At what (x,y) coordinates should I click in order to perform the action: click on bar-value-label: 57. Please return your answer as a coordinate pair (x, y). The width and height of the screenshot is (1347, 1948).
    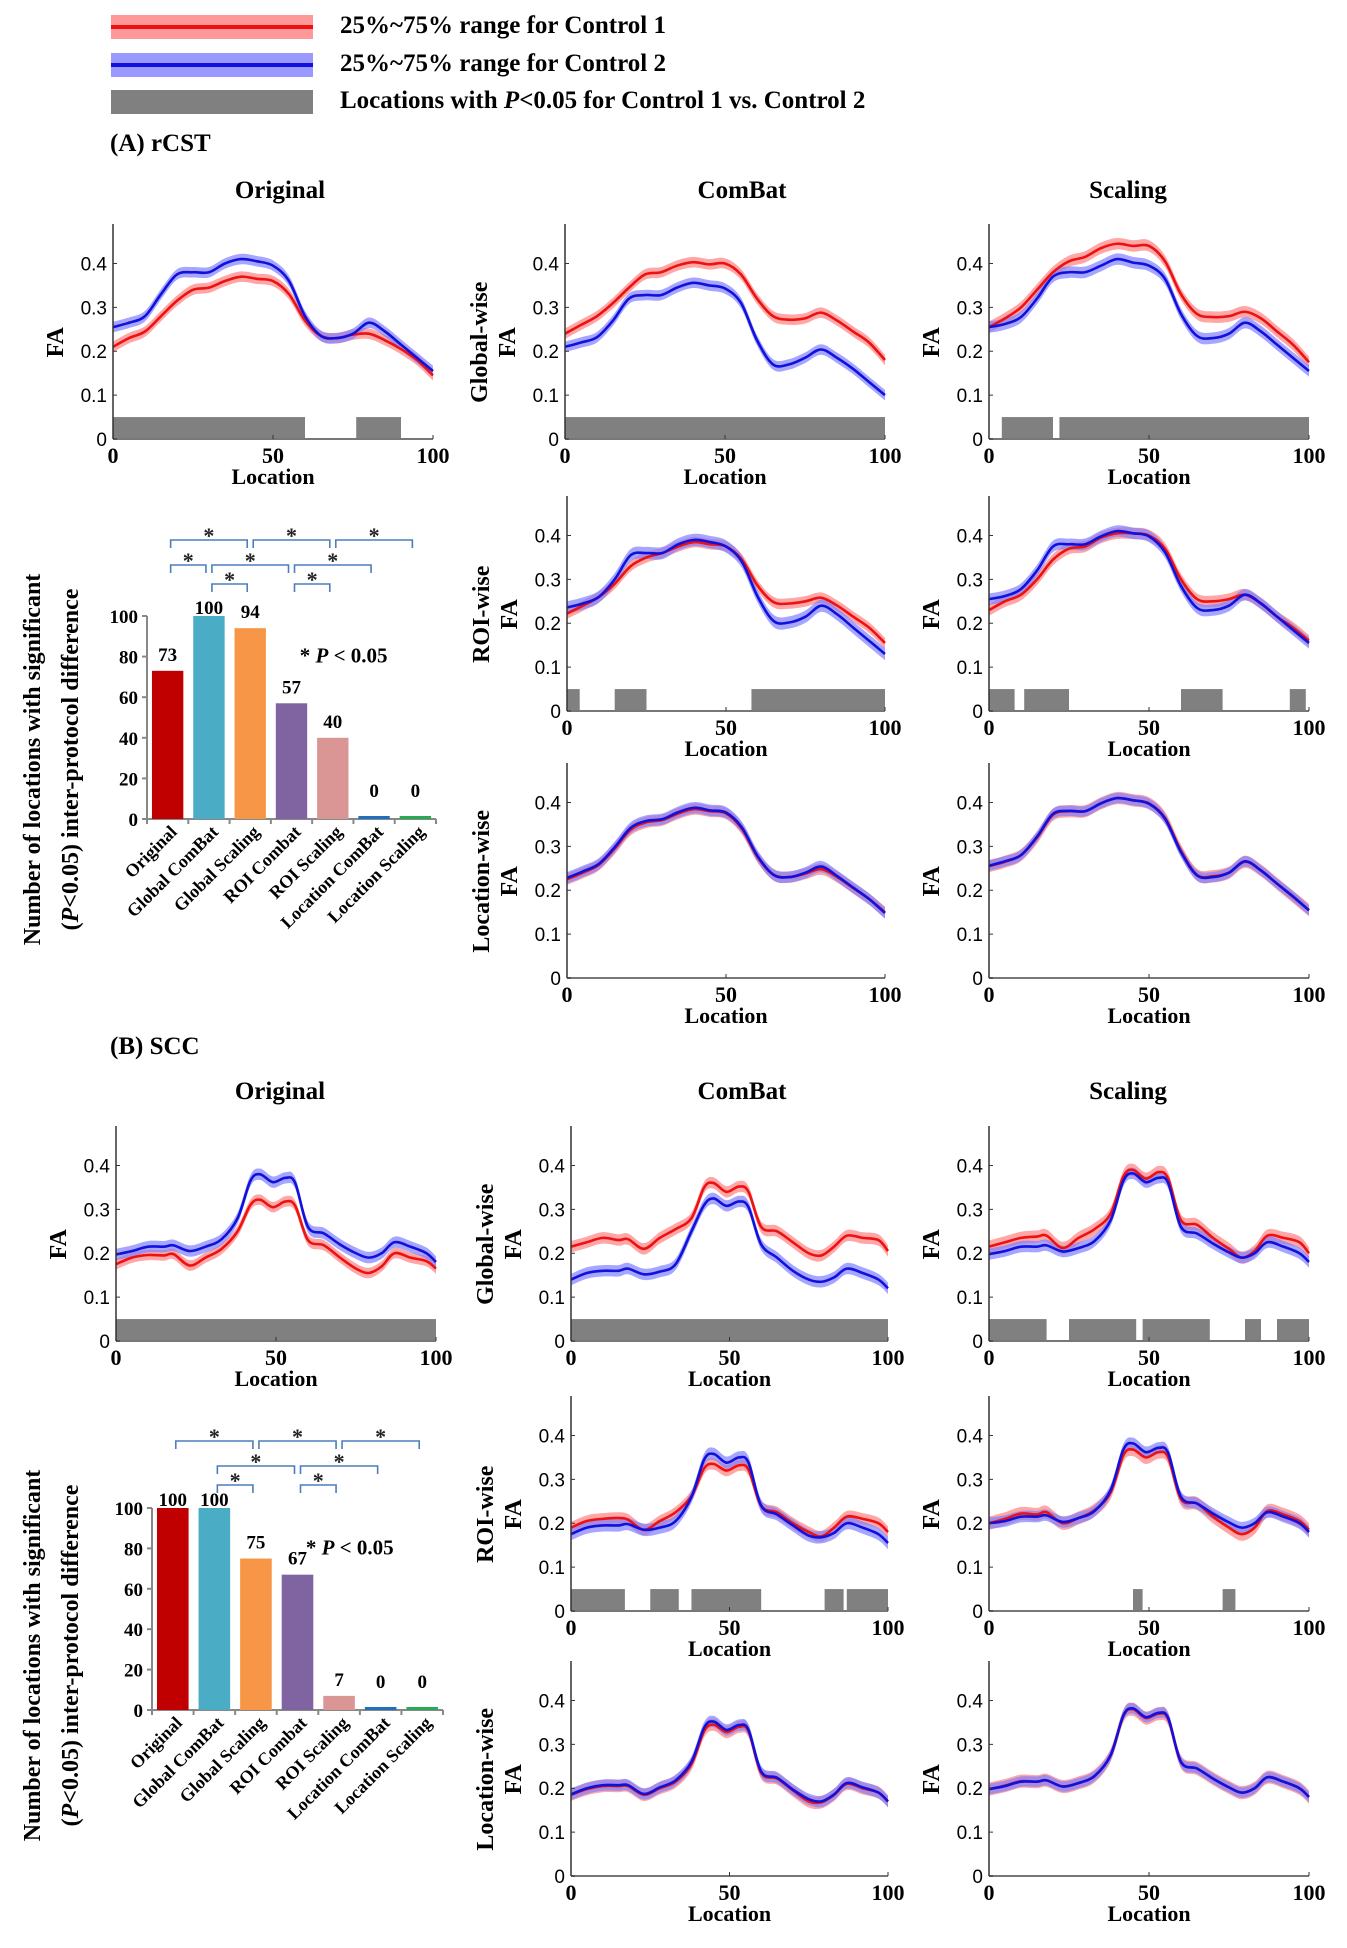
    Looking at the image, I should click on (292, 687).